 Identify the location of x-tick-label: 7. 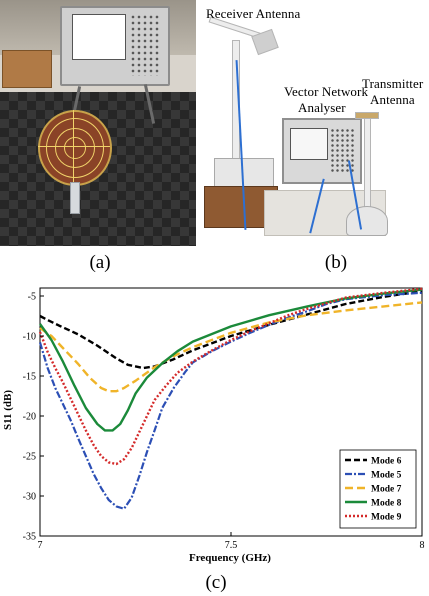
(40, 545).